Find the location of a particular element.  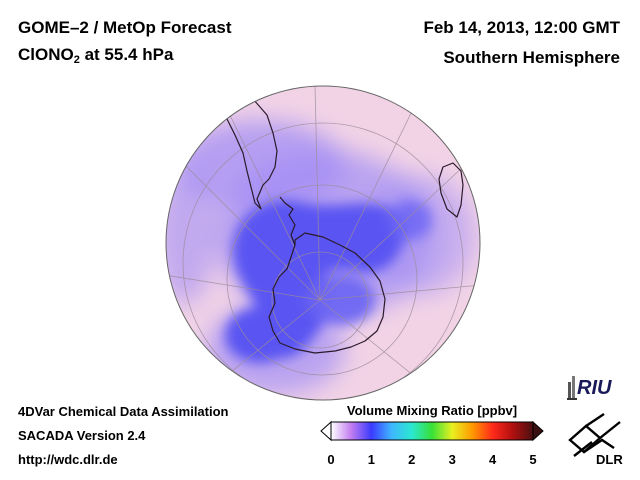

footer-url-link: http://wdc.dlr.de is located at coordinates (68, 459).